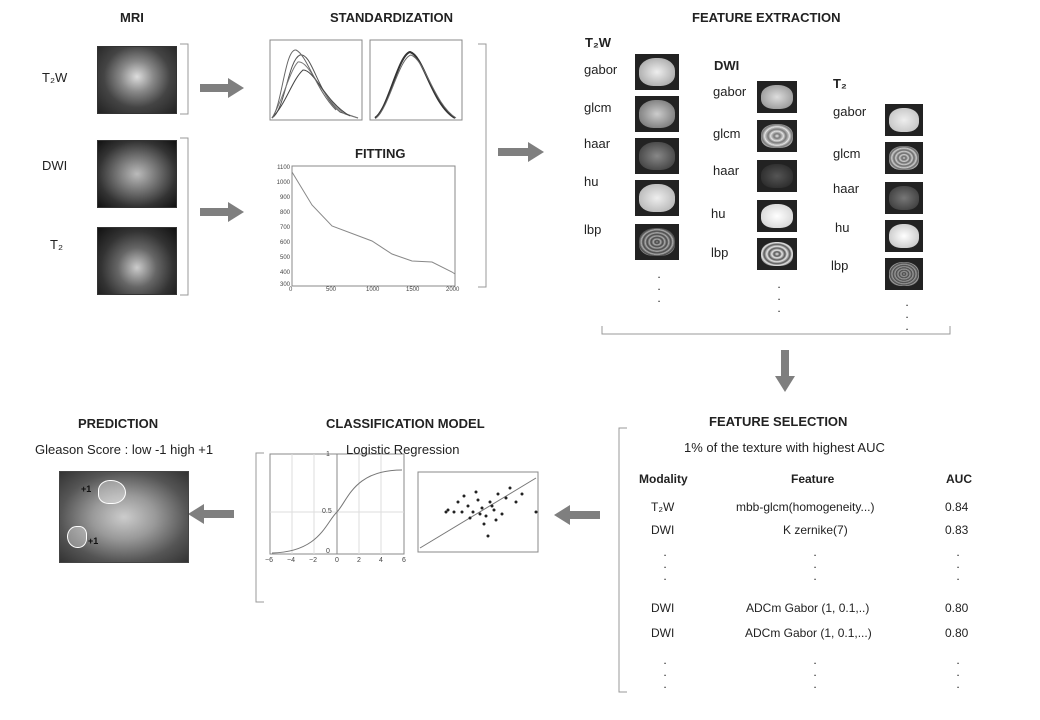 This screenshot has height=720, width=1040. I want to click on bracket-standardization, so click(482, 165).